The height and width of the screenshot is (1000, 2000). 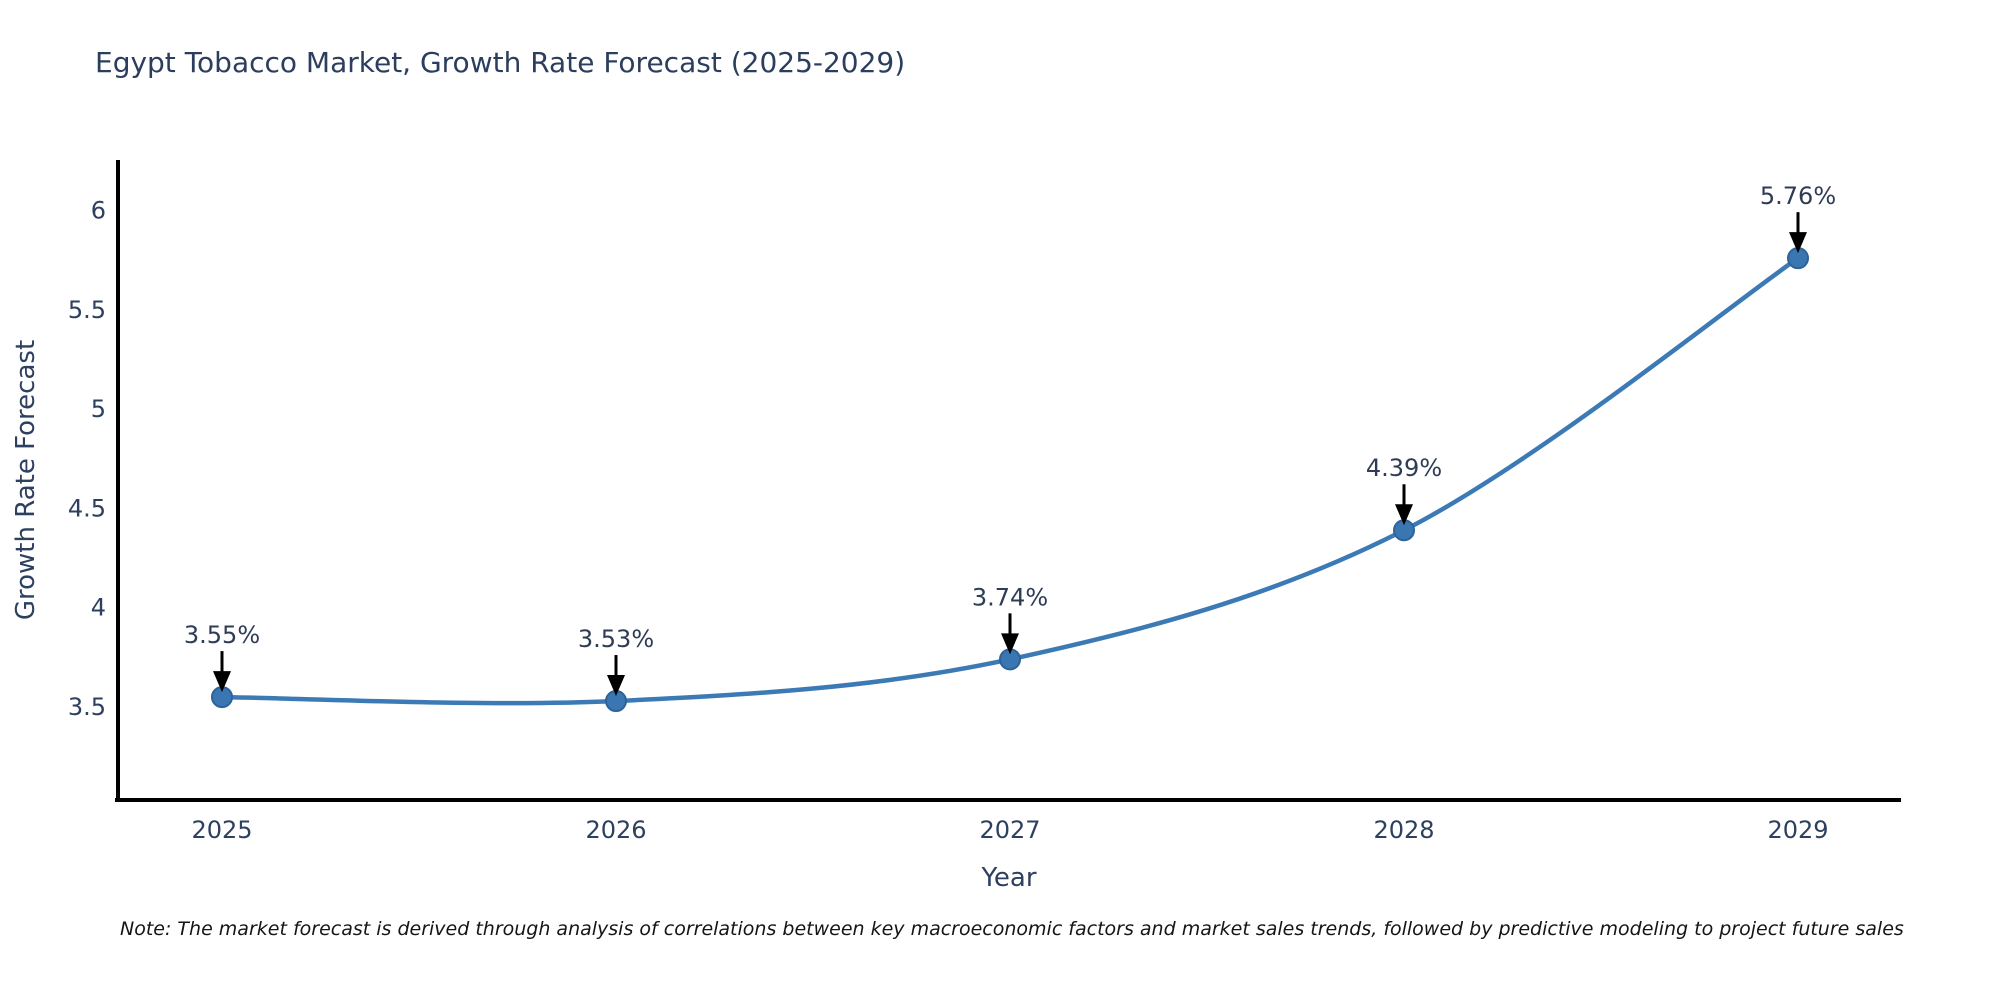 What do you see at coordinates (1010, 644) in the screenshot?
I see `annotation-arrow-head-2027` at bounding box center [1010, 644].